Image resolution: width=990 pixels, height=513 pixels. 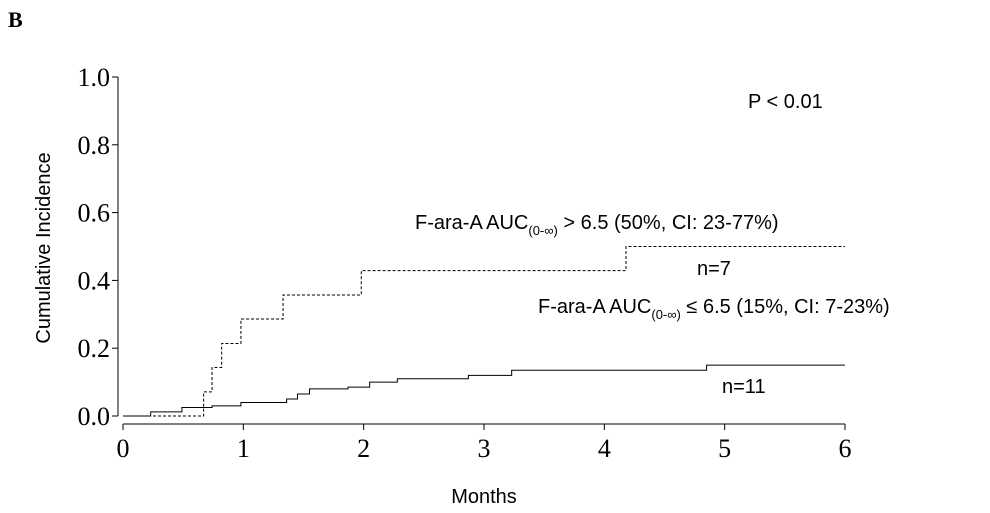 I want to click on x-tick-label: 0, so click(x=123, y=448).